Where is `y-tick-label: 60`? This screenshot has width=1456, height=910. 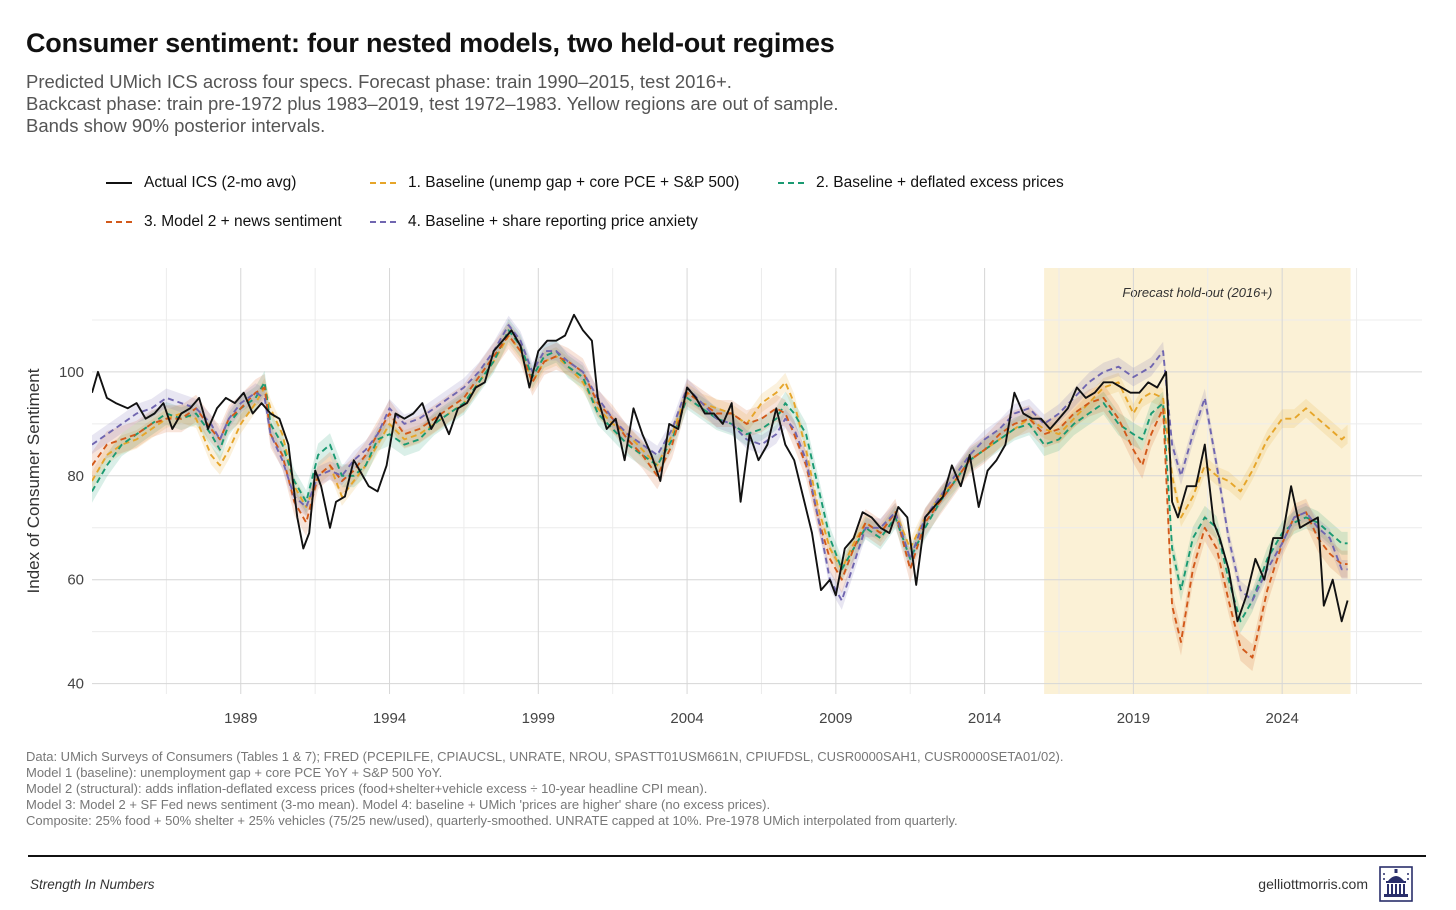
y-tick-label: 60 is located at coordinates (75, 580).